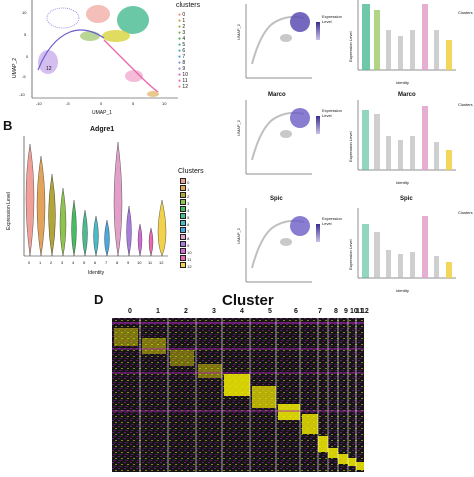 The width and height of the screenshot is (474, 477). What do you see at coordinates (104, 49) in the screenshot?
I see `umap-scatter: 12` at bounding box center [104, 49].